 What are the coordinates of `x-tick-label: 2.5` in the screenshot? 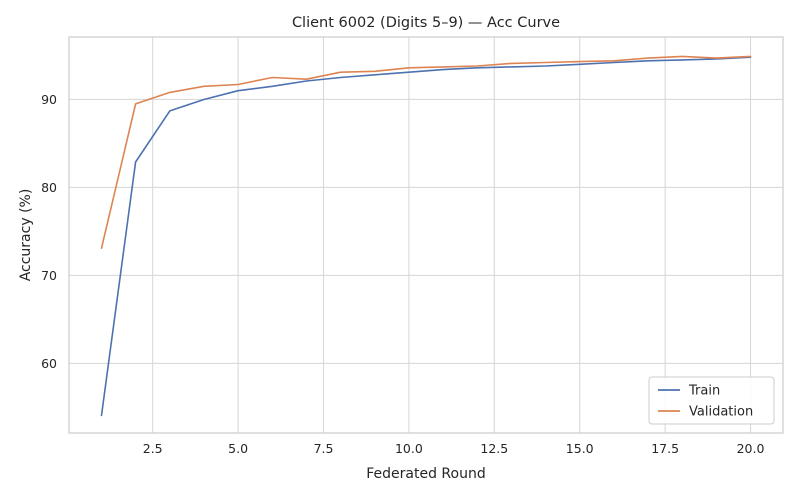 It's located at (153, 448).